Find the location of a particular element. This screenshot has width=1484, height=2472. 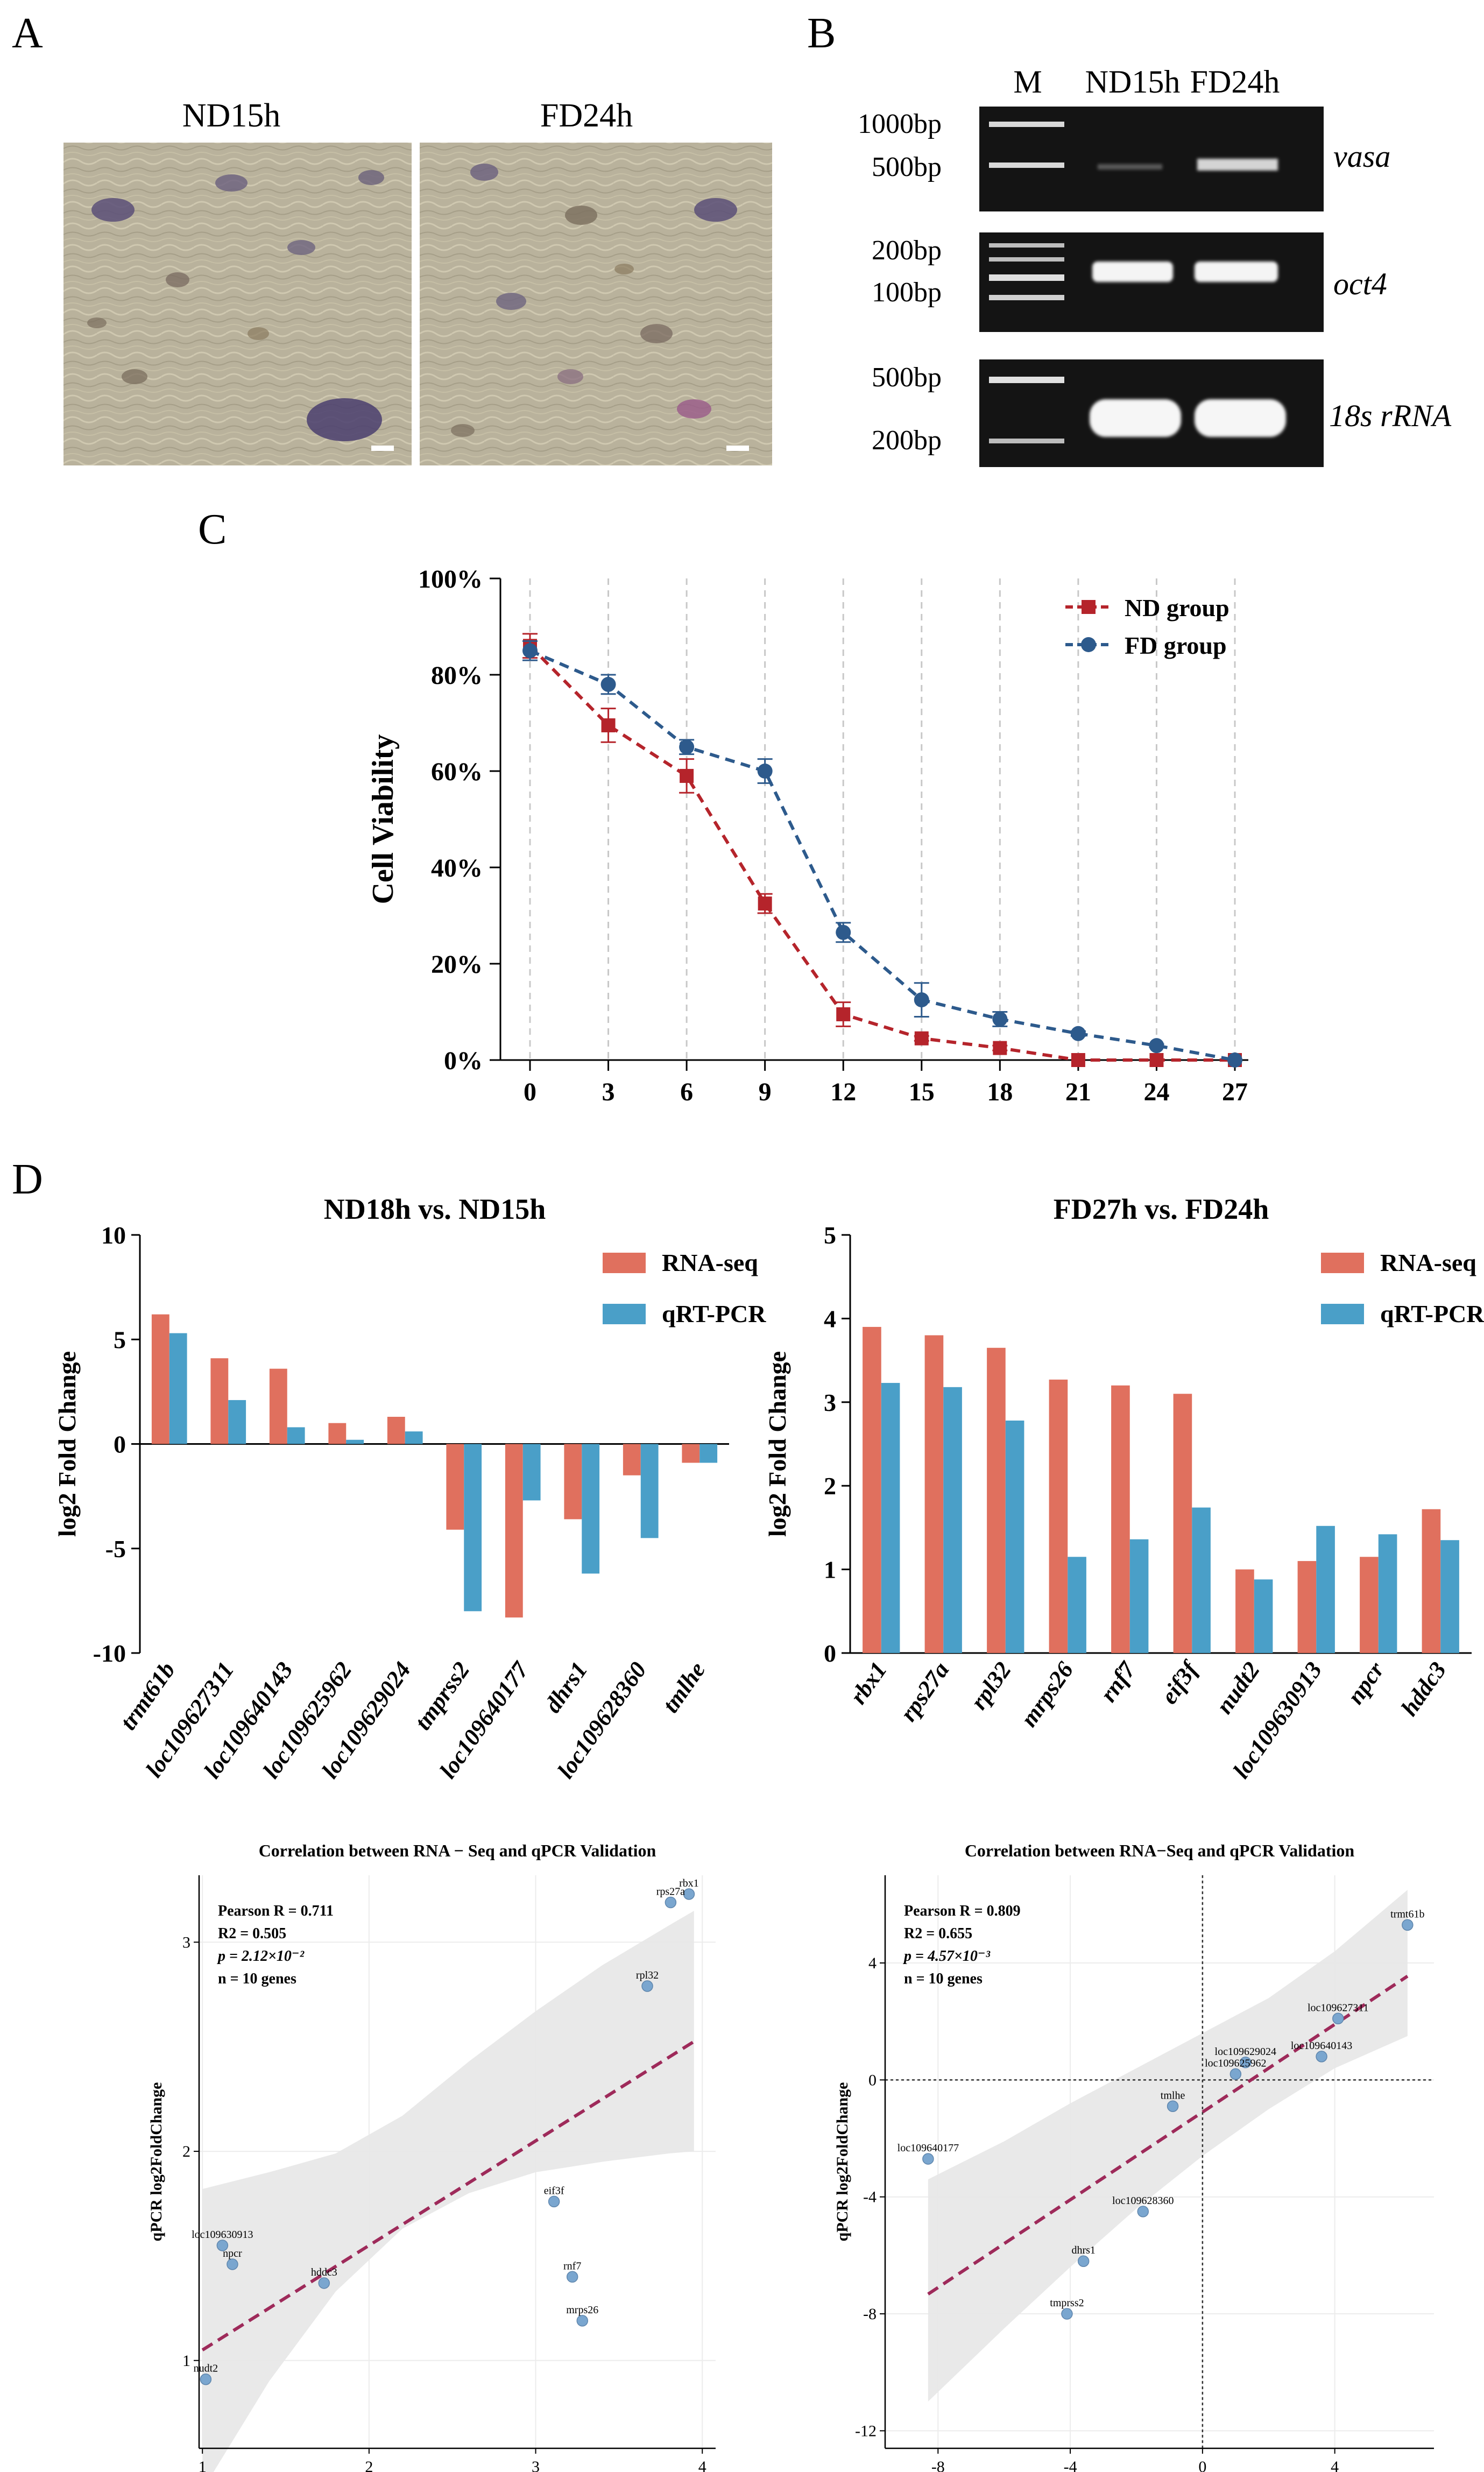

stat-line: n = 10 genes is located at coordinates (943, 1978).